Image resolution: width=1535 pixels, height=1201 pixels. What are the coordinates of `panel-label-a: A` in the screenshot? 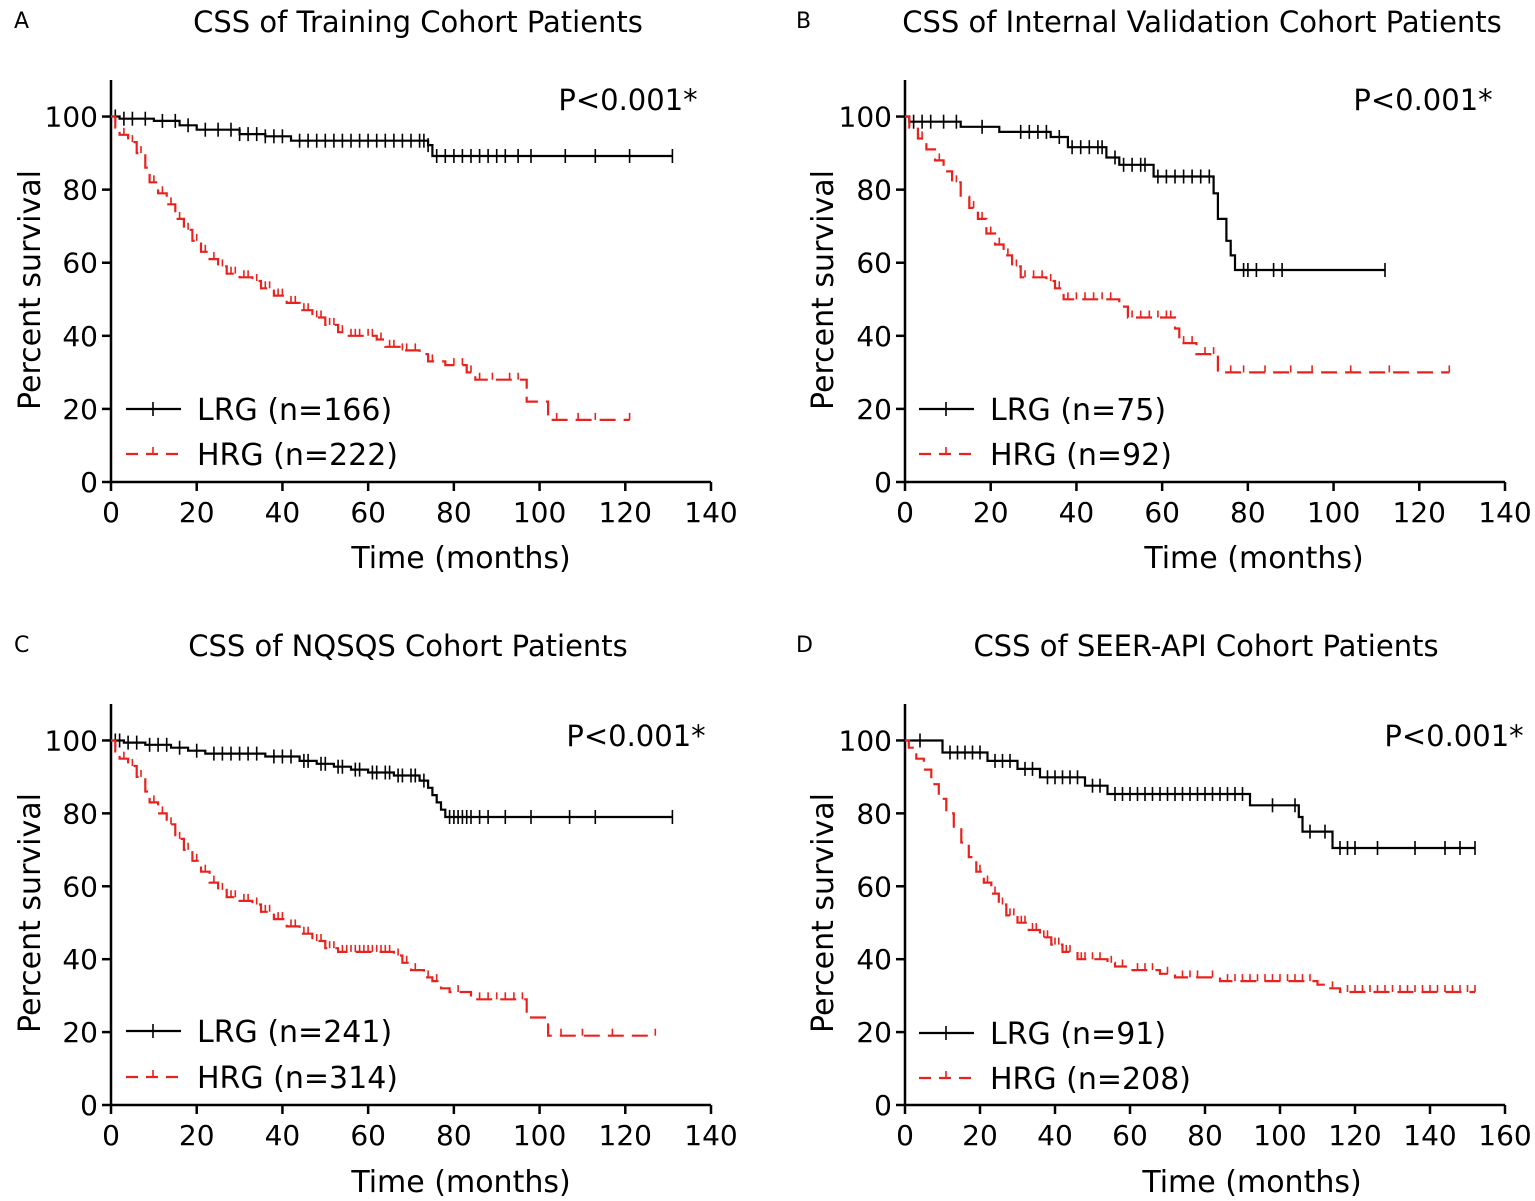 It's located at (21, 21).